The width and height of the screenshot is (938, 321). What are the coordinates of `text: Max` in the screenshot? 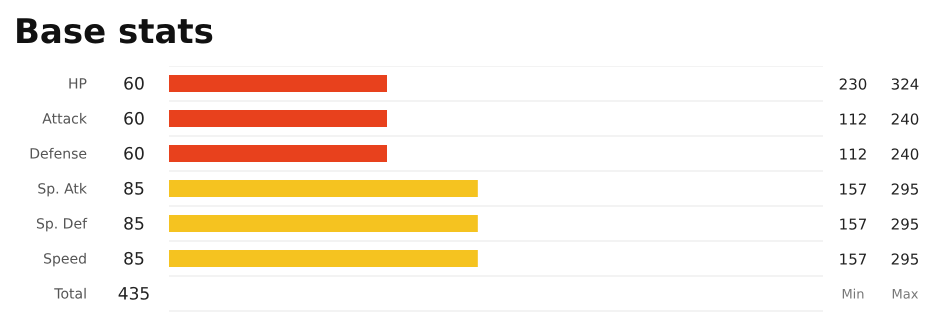 It's located at (905, 295).